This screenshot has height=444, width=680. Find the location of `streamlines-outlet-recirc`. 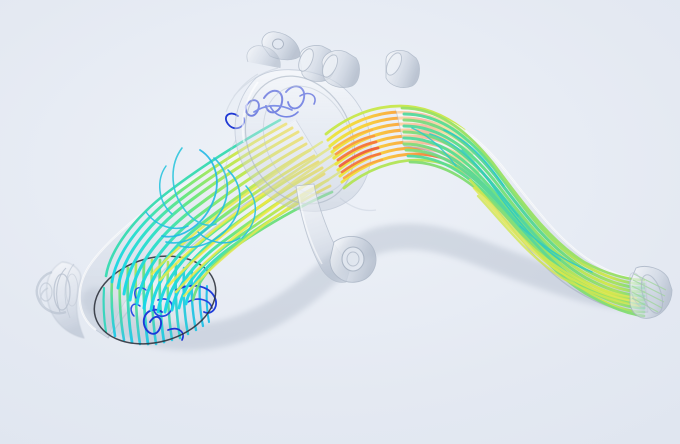

streamlines-outlet-recirc is located at coordinates (502, 200).